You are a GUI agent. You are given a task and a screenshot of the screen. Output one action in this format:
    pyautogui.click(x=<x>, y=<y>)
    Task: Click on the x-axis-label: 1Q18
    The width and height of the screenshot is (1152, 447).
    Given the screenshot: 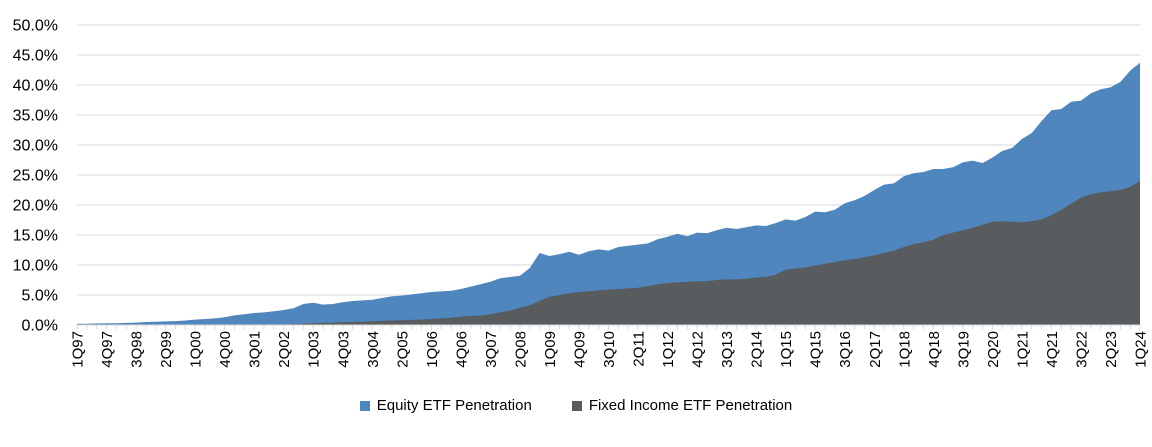 What is the action you would take?
    pyautogui.click(x=904, y=349)
    